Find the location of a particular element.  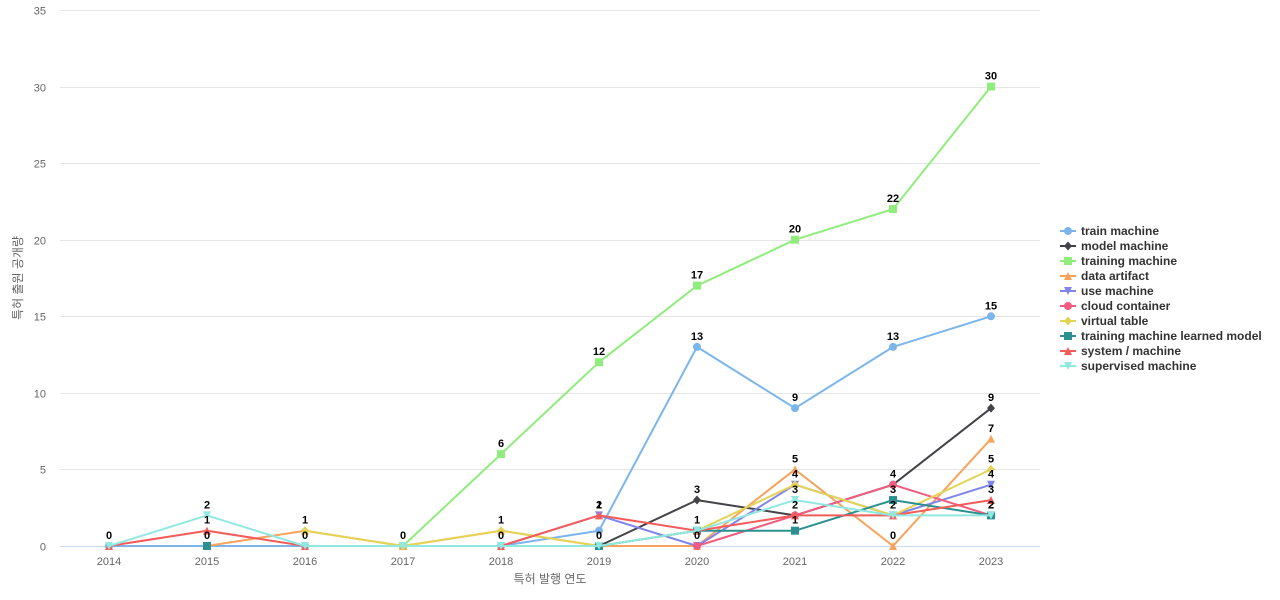

legend-item-model-machine: model machine is located at coordinates (1114, 246).